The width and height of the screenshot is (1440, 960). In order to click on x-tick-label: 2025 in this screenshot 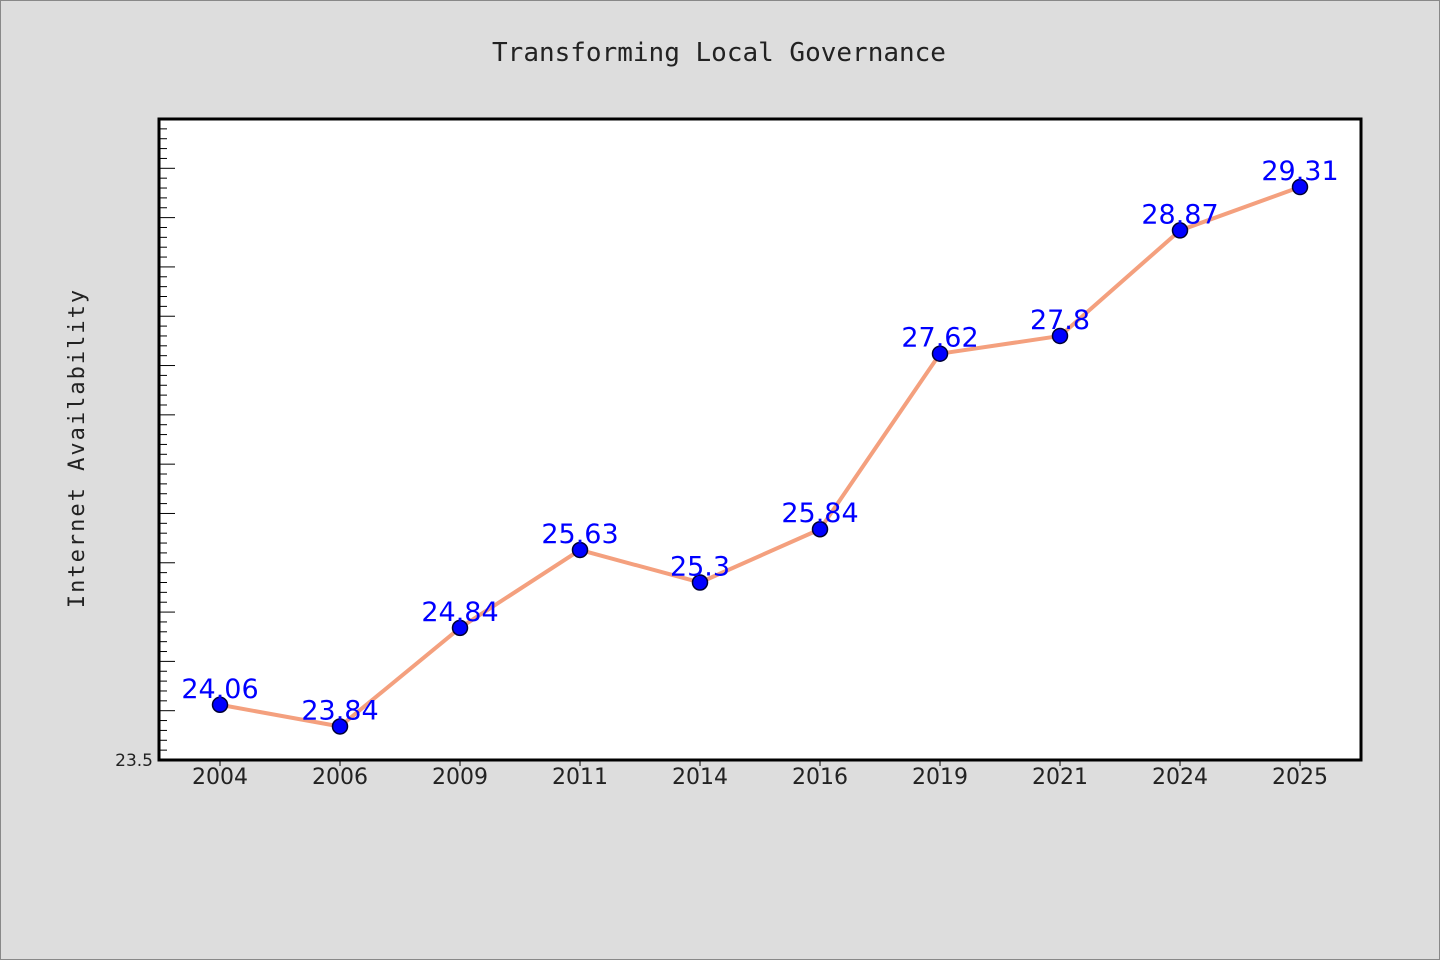, I will do `click(1300, 777)`.